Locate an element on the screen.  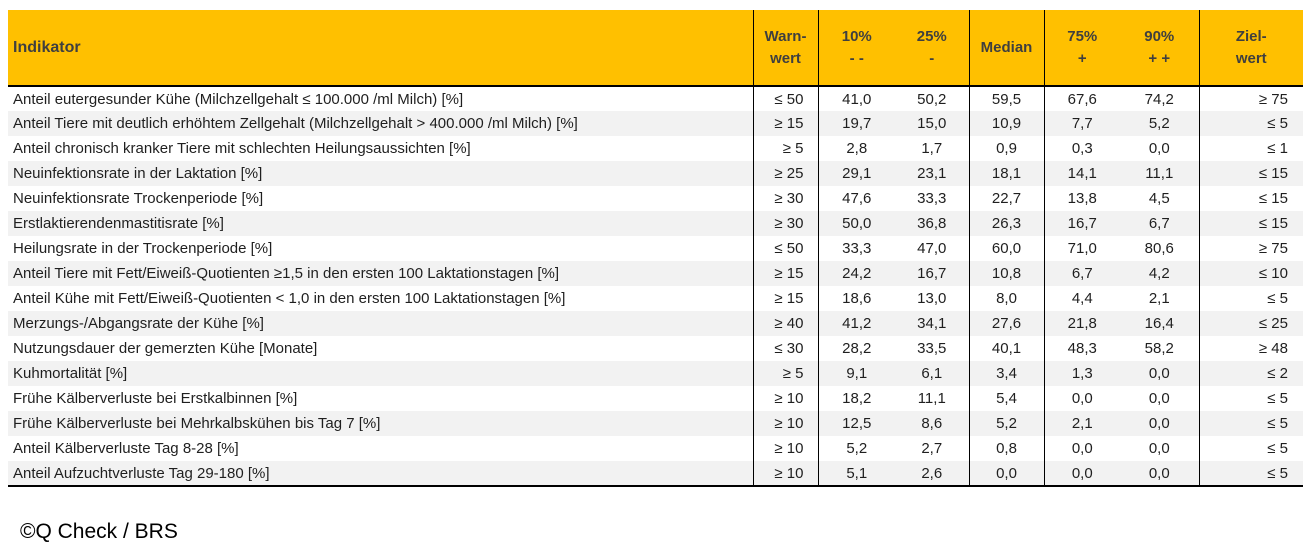
cell-25pct: 2,7 is located at coordinates (932, 448).